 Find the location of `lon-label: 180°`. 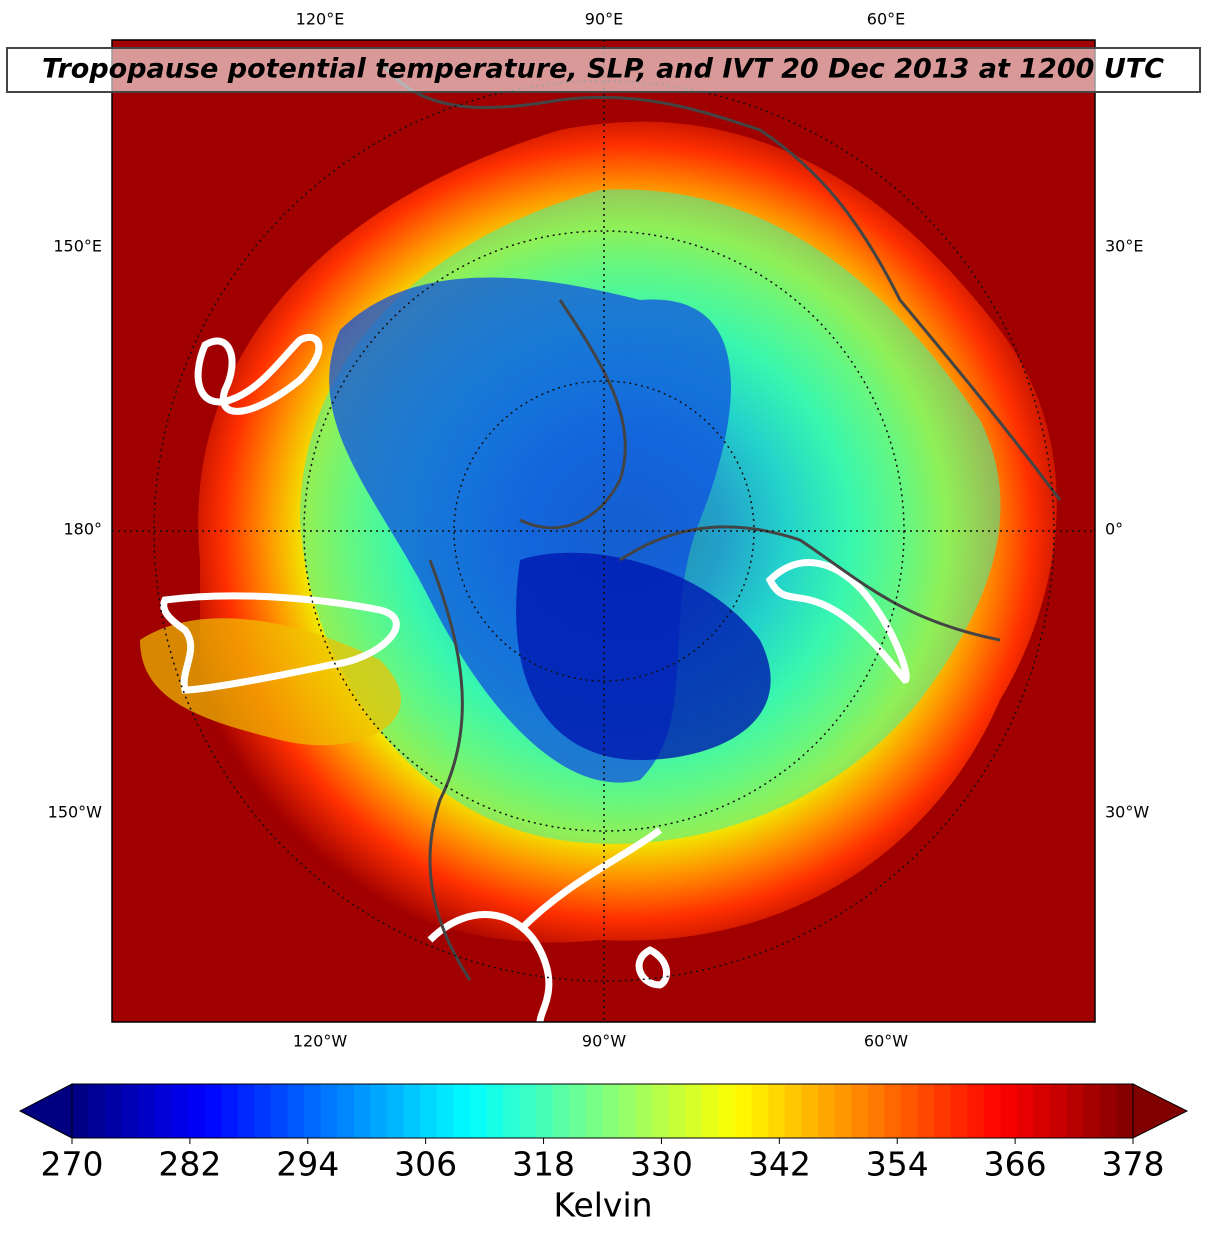

lon-label: 180° is located at coordinates (82, 529).